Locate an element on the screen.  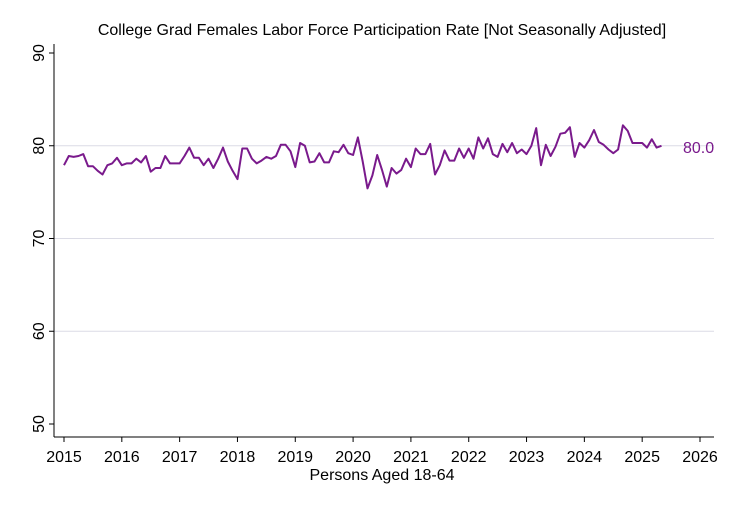
x-tick-label: 2017 is located at coordinates (180, 457).